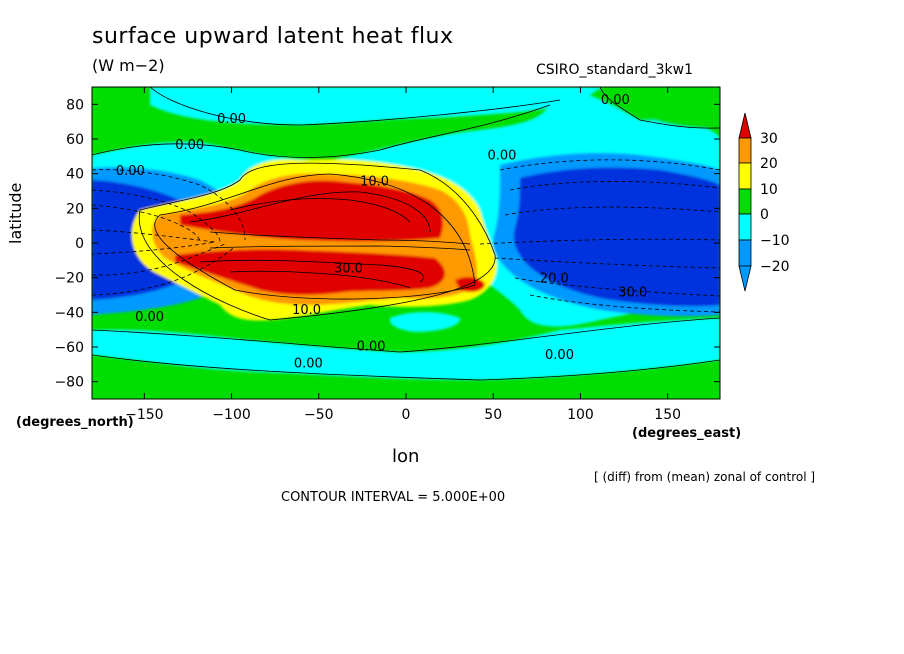 The width and height of the screenshot is (904, 654). What do you see at coordinates (493, 415) in the screenshot?
I see `x-tick-label: 50` at bounding box center [493, 415].